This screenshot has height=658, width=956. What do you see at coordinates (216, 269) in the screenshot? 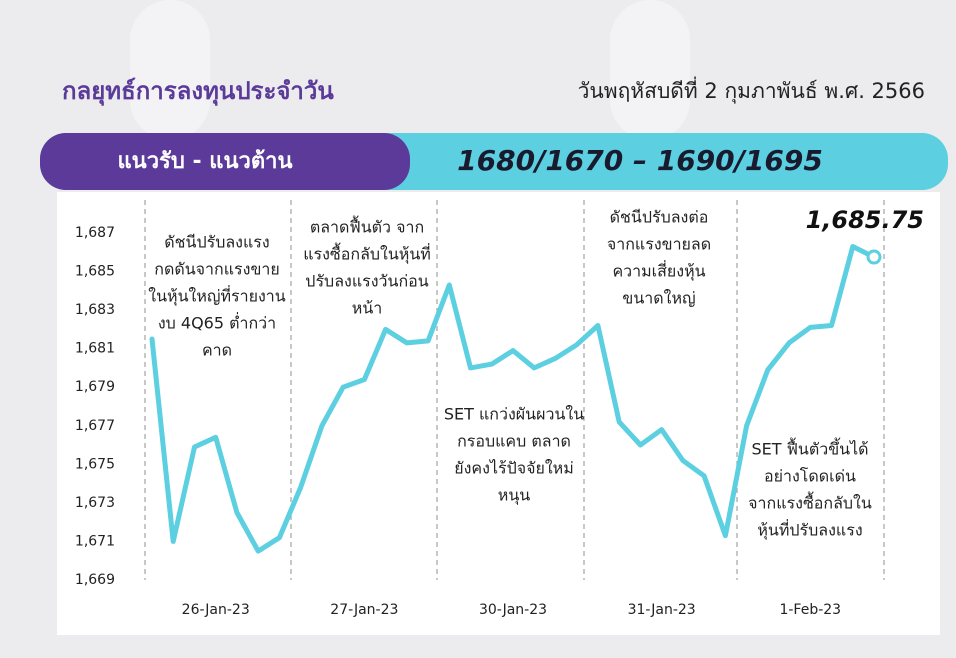
I see `annotation: กดดันจากแรงขาย` at bounding box center [216, 269].